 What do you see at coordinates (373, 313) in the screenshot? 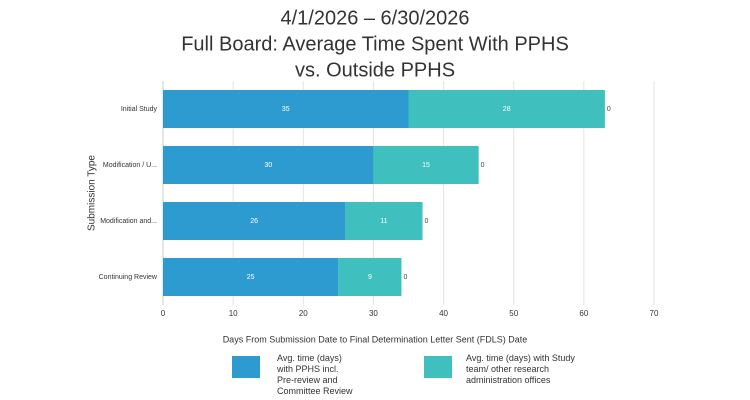
I see `x-tick-label: 30` at bounding box center [373, 313].